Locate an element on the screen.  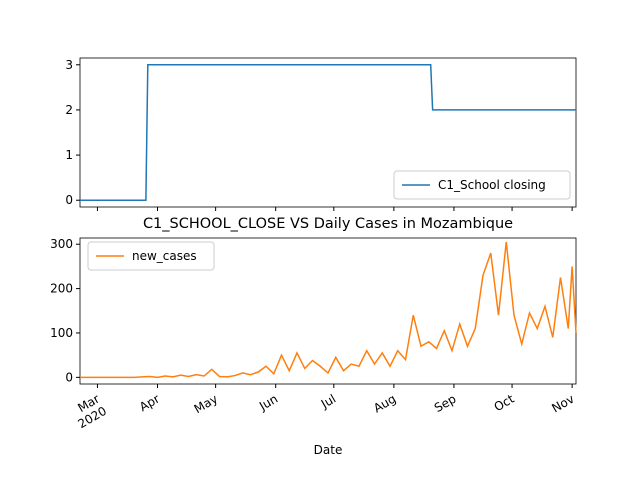
x-tick-label: Nov is located at coordinates (562, 404).